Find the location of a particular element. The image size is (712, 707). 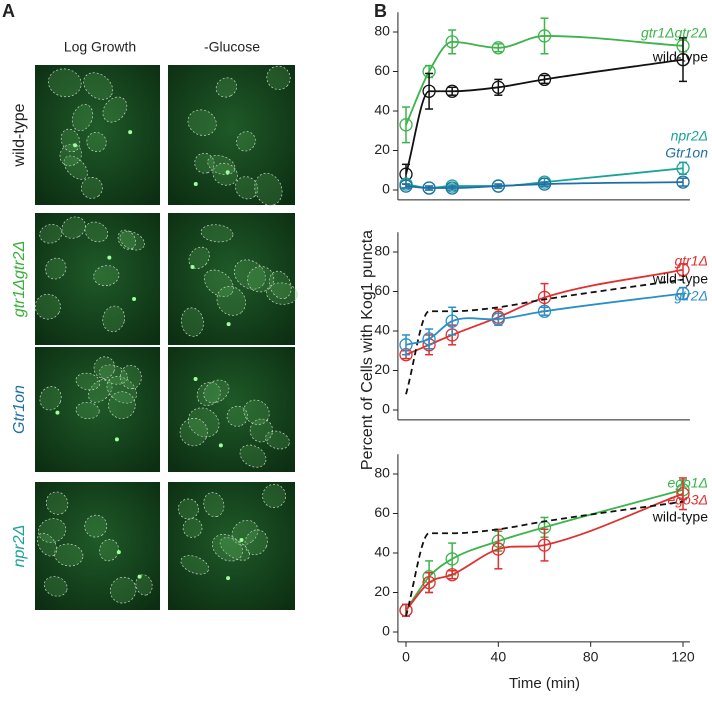

x-tick-label: 120 is located at coordinates (683, 657).